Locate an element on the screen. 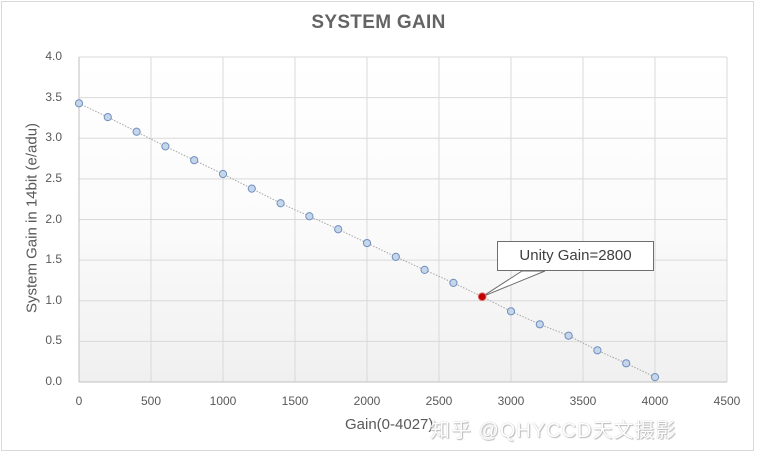 This screenshot has width=757, height=454. y-tick-label: 3.5 is located at coordinates (53, 96).